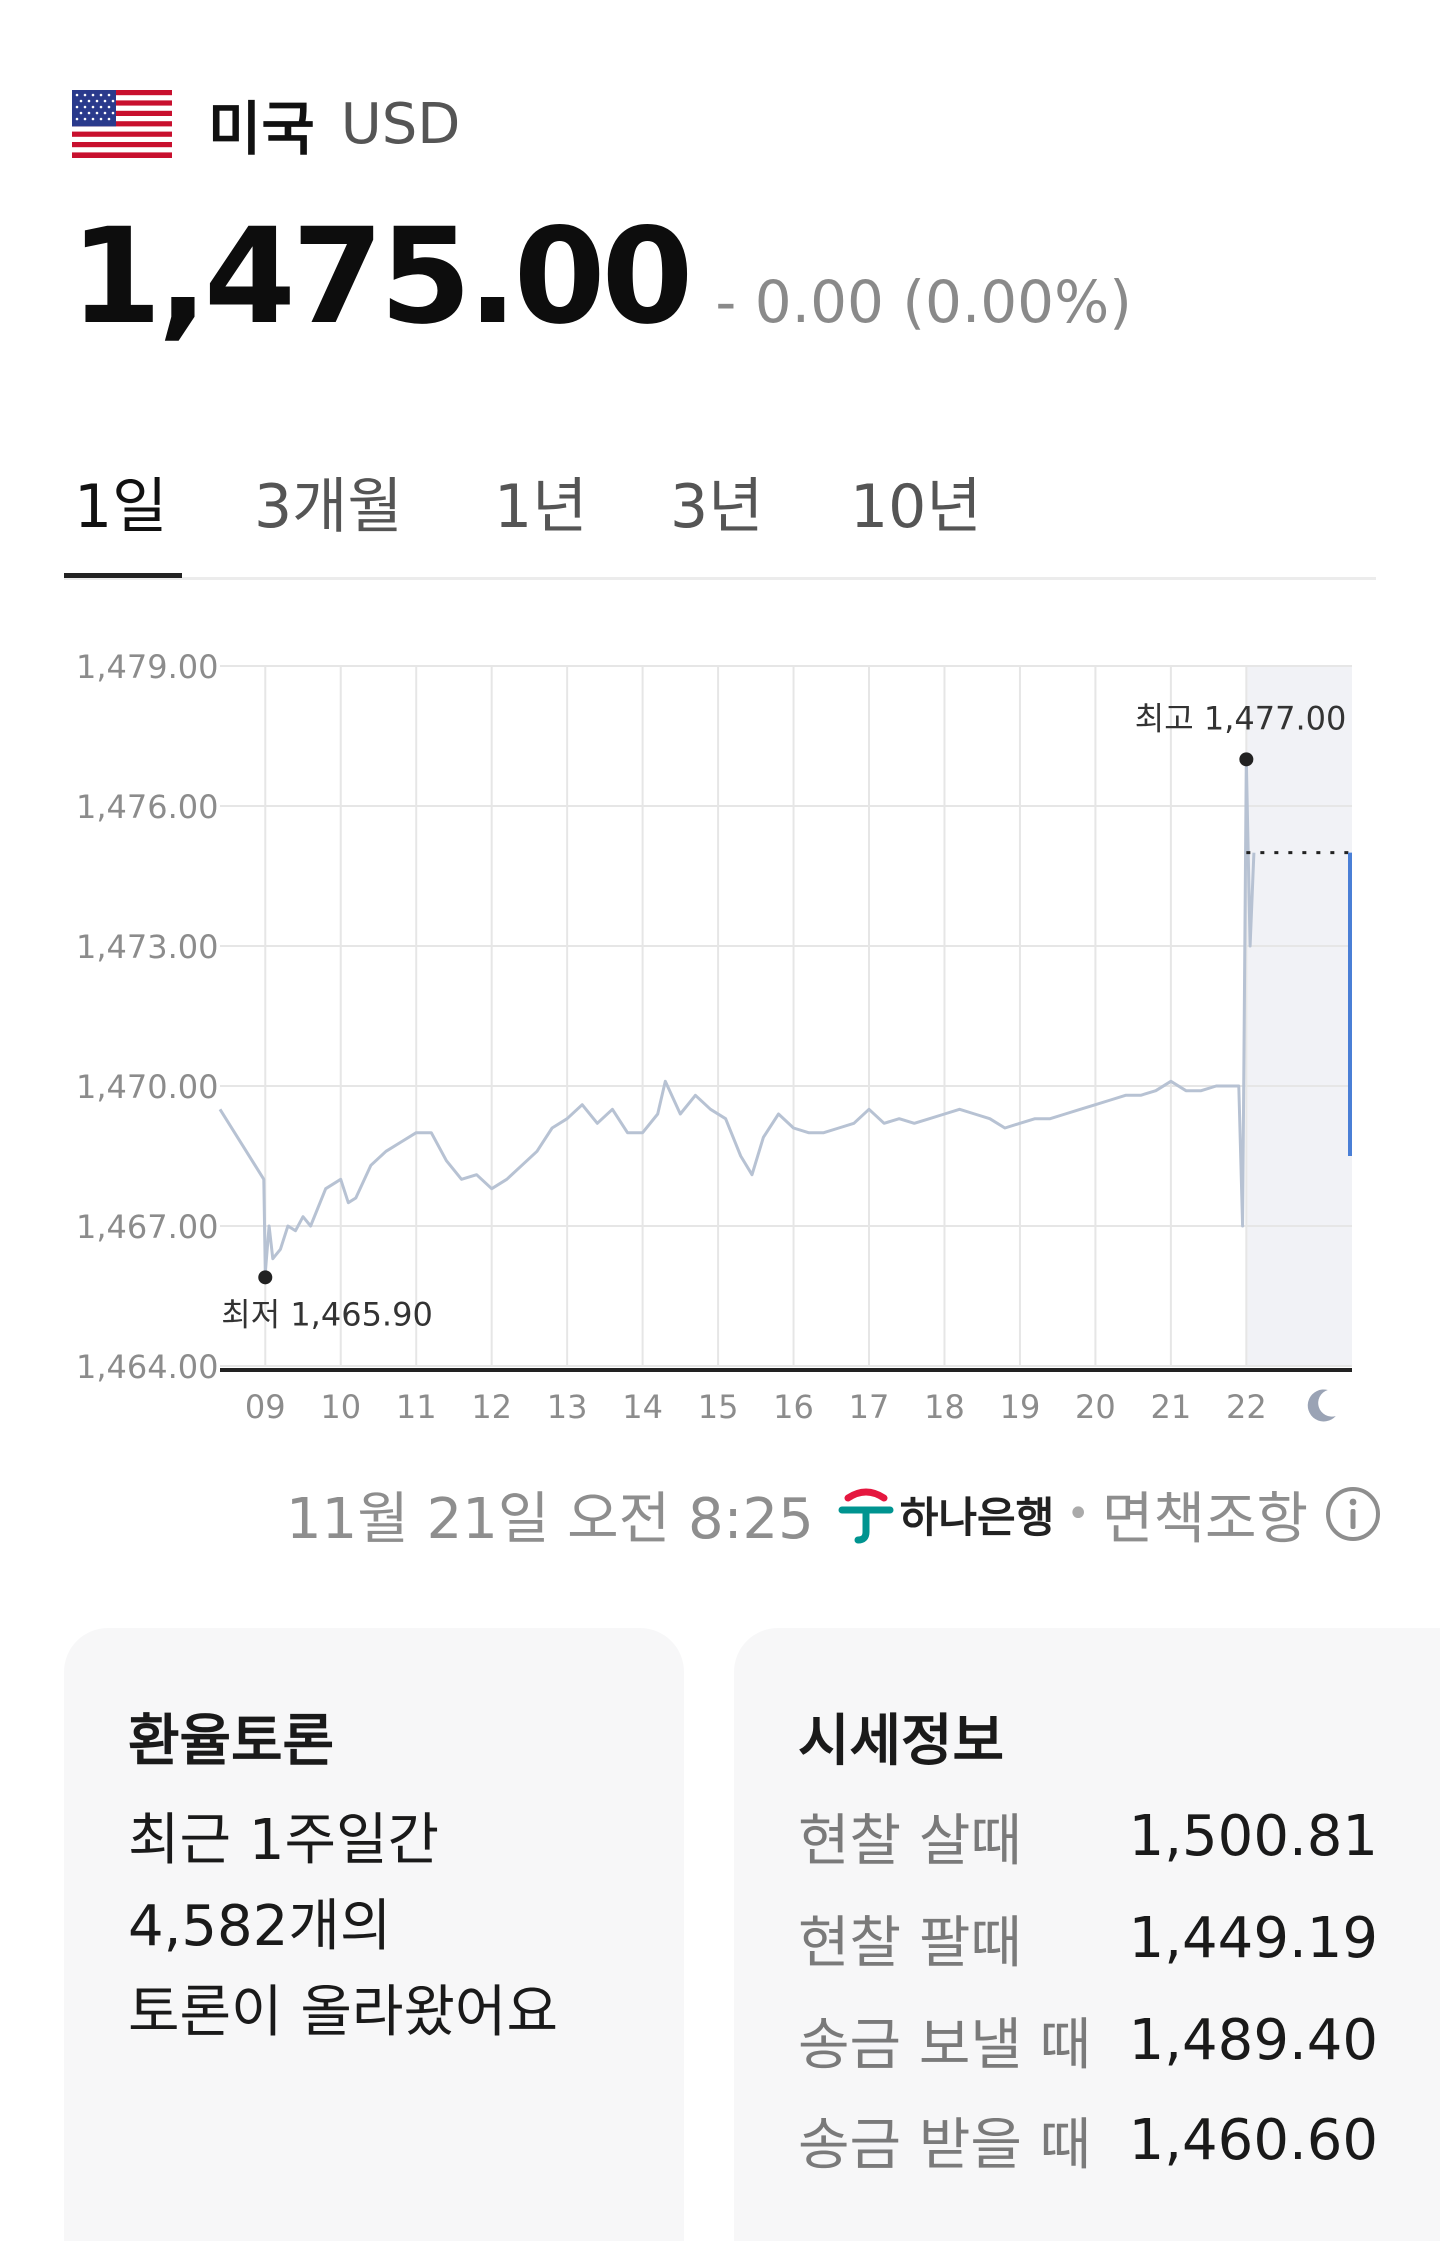 The height and width of the screenshot is (2241, 1440). What do you see at coordinates (977, 1517) in the screenshot?
I see `bank-name: 하나은행` at bounding box center [977, 1517].